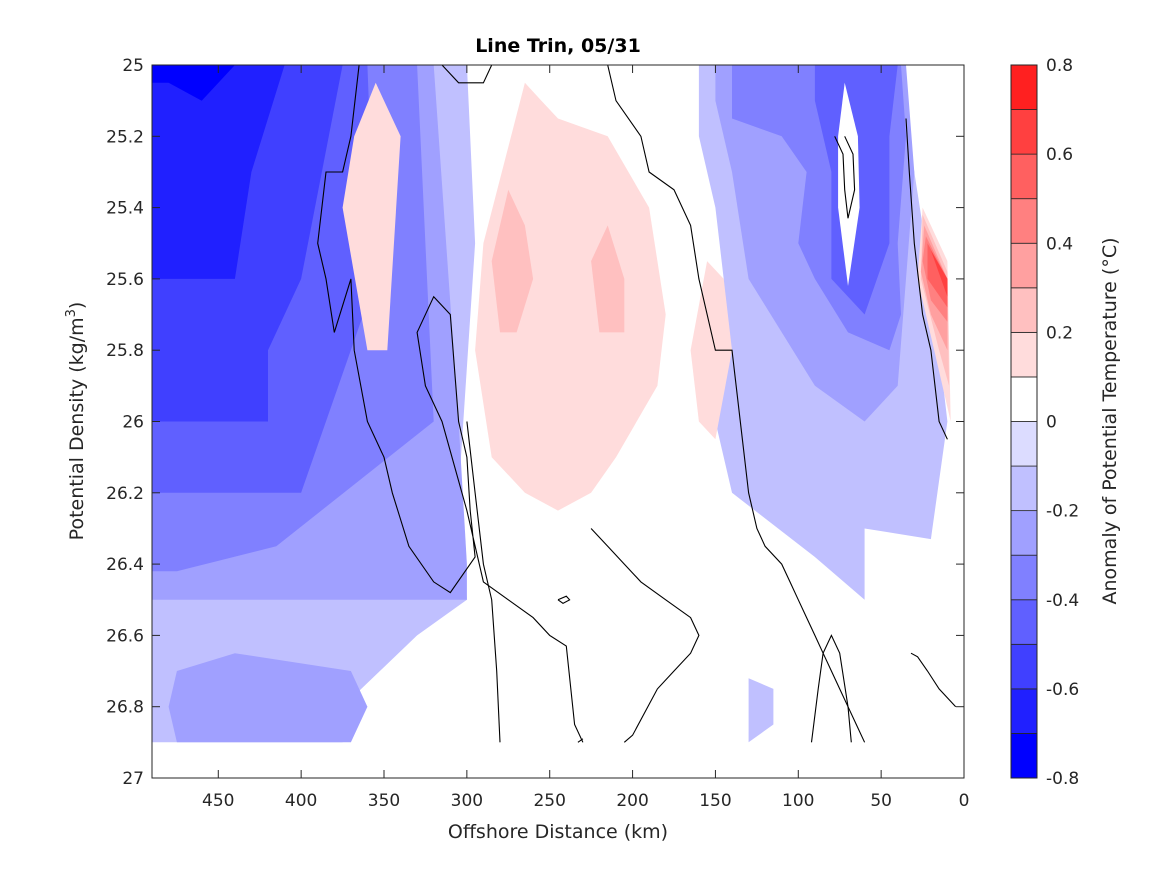 This screenshot has width=1167, height=879. I want to click on chart-title: Line Trin, 05/31, so click(558, 46).